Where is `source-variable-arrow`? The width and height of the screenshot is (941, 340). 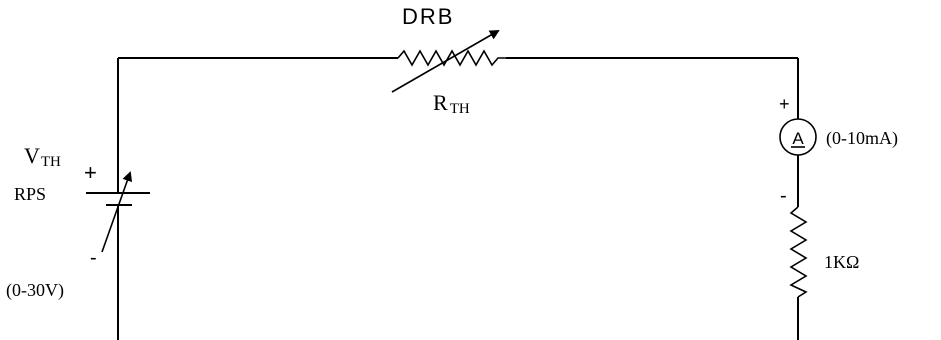
source-variable-arrow is located at coordinates (117, 212).